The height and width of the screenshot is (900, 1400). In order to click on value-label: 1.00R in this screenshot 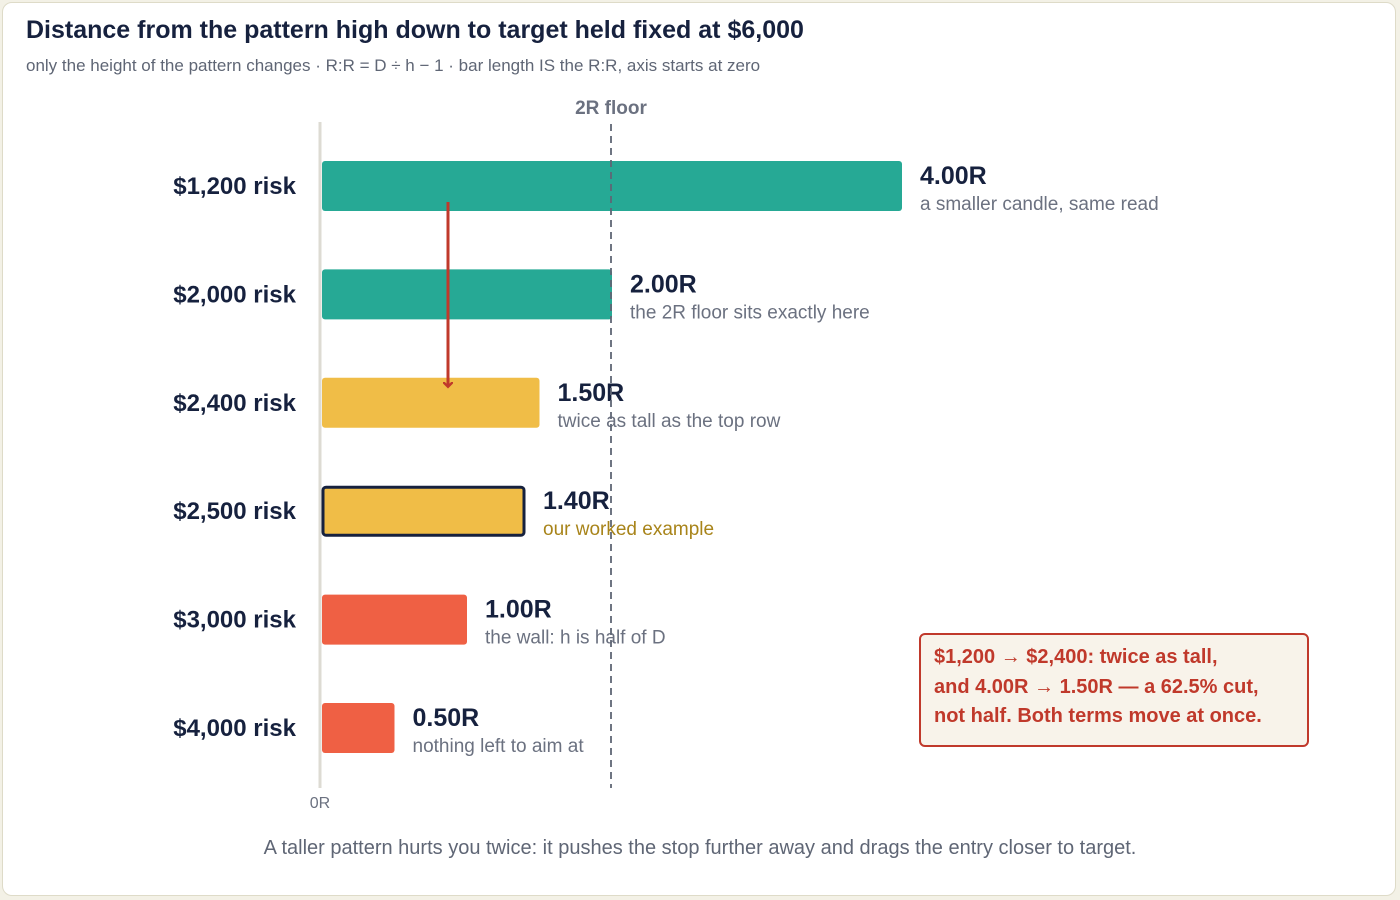, I will do `click(518, 610)`.